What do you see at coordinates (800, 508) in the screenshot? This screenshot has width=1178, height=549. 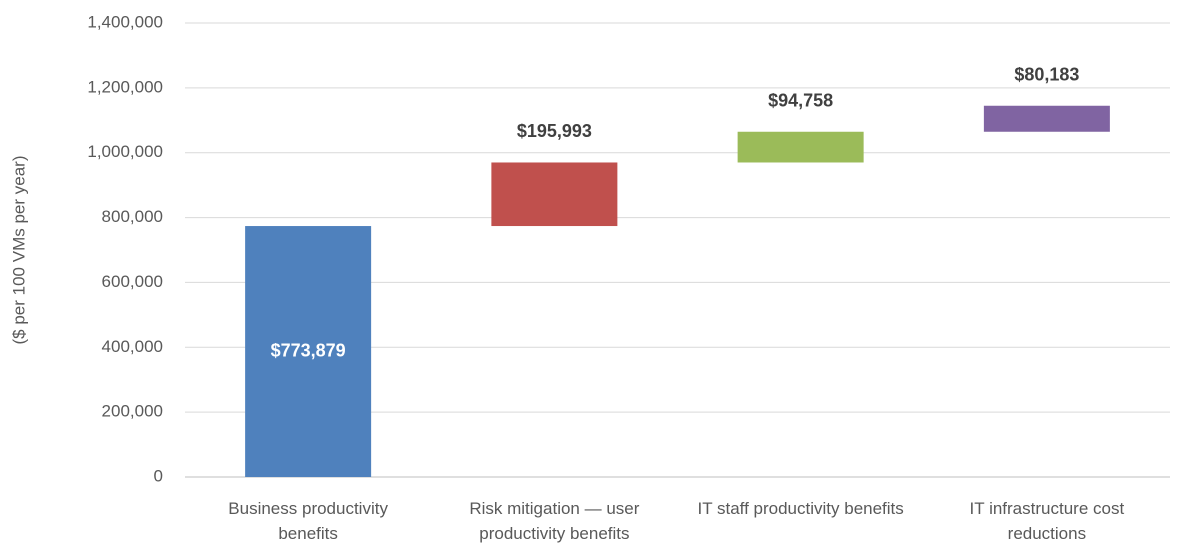 I see `x-tick-label: IT staff productivity benefits` at bounding box center [800, 508].